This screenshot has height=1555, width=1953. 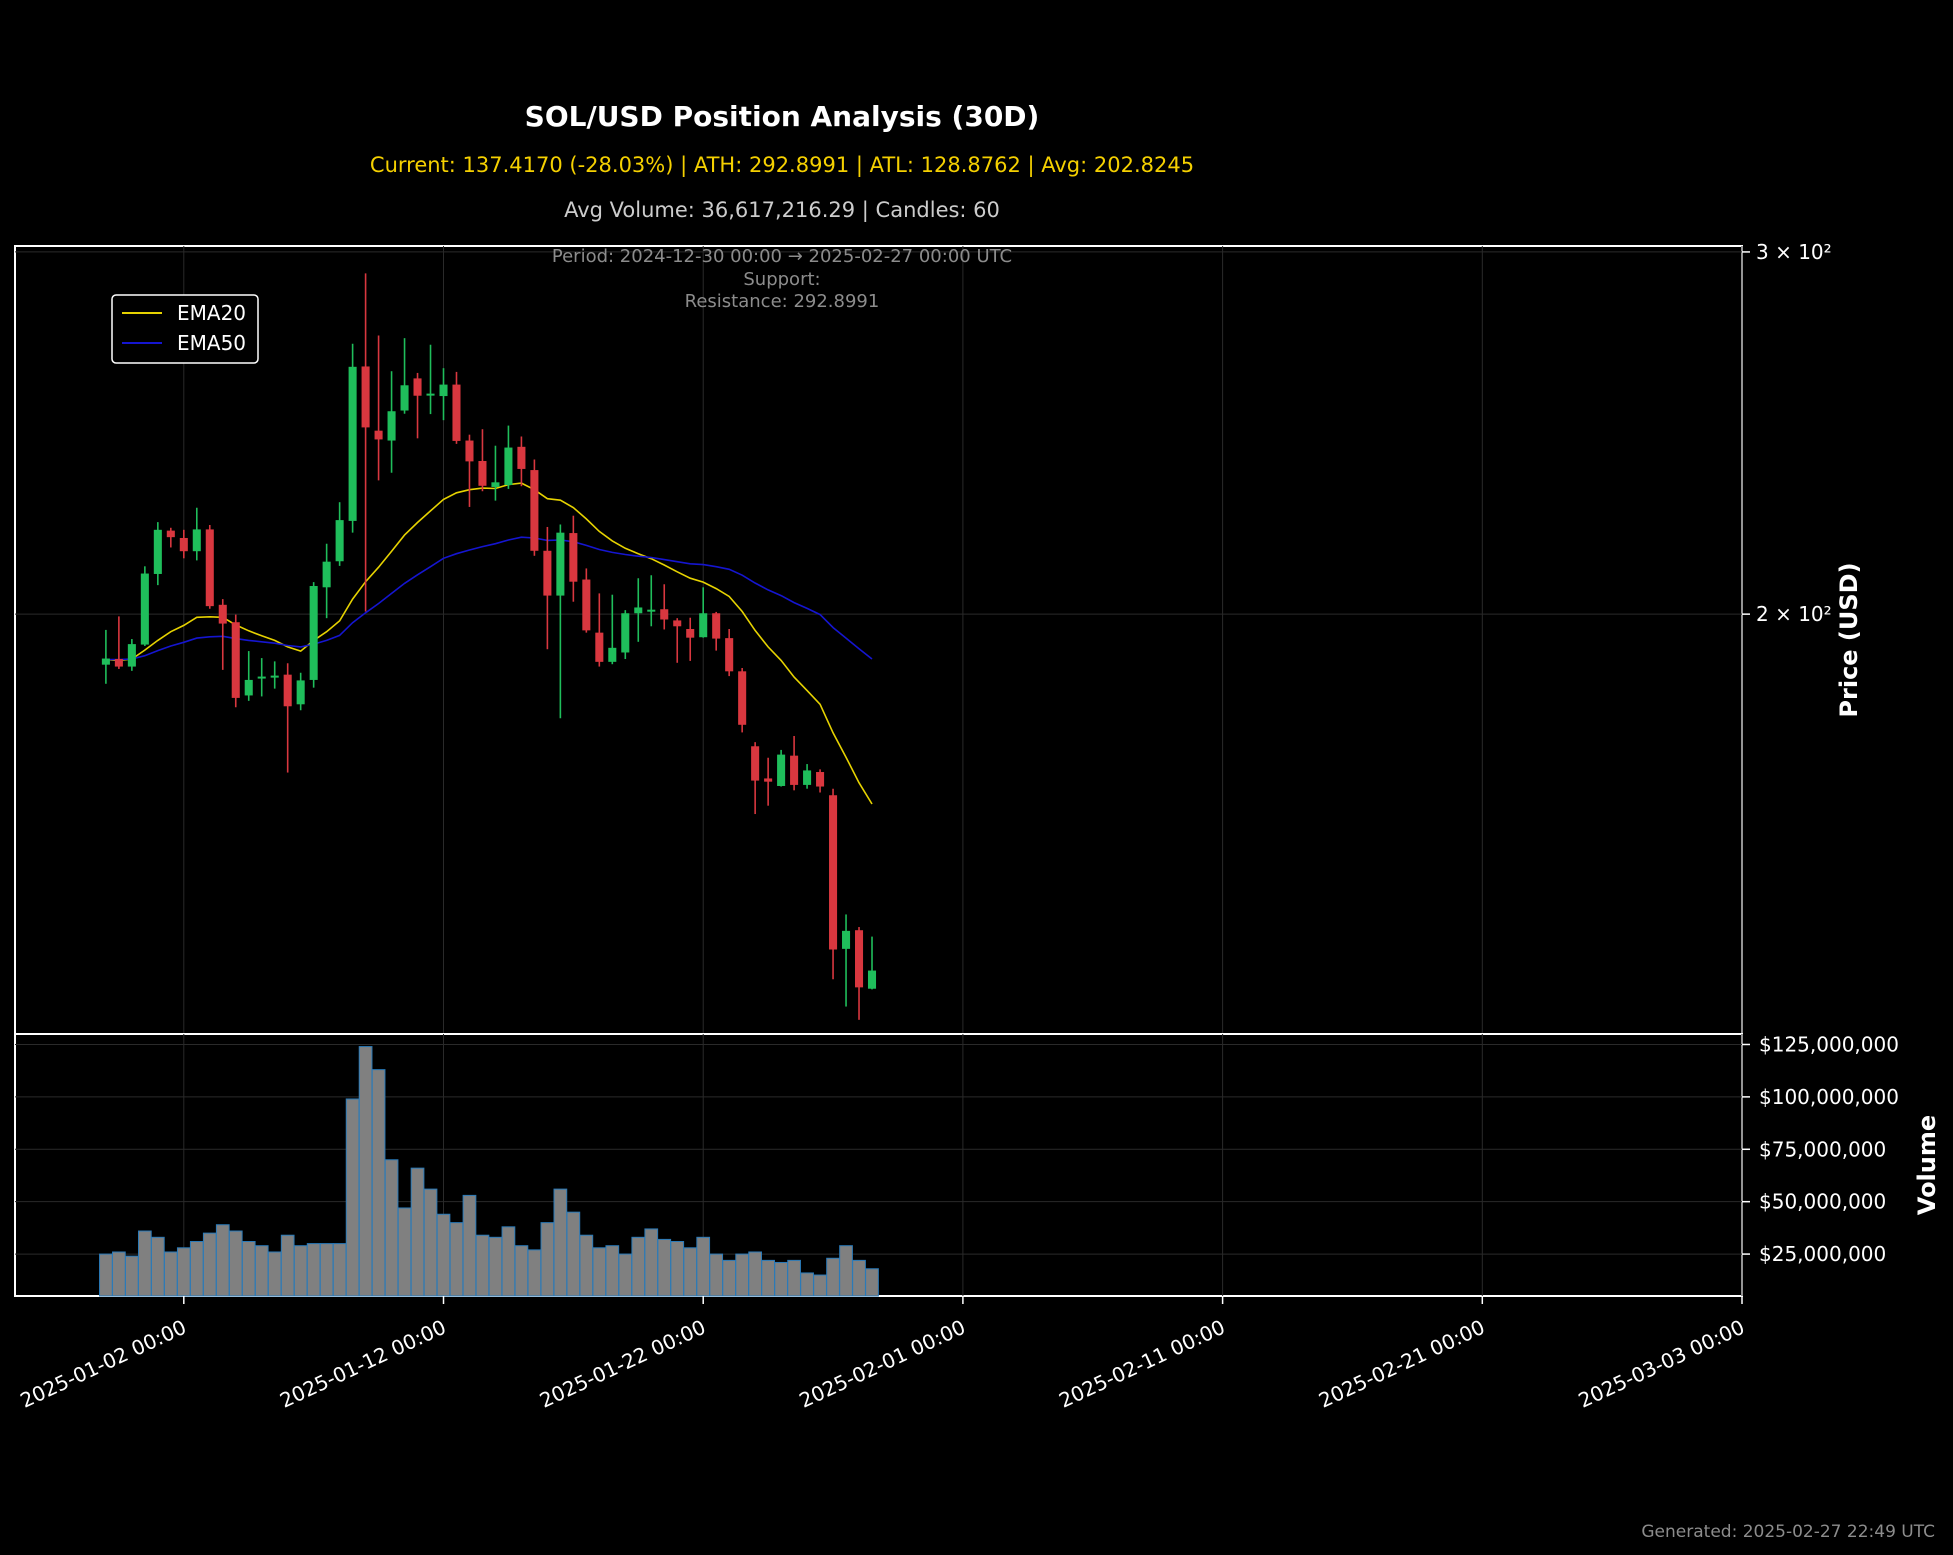 What do you see at coordinates (1787, 433) in the screenshot?
I see `price-axis: 3 × 10² 2 × 10²` at bounding box center [1787, 433].